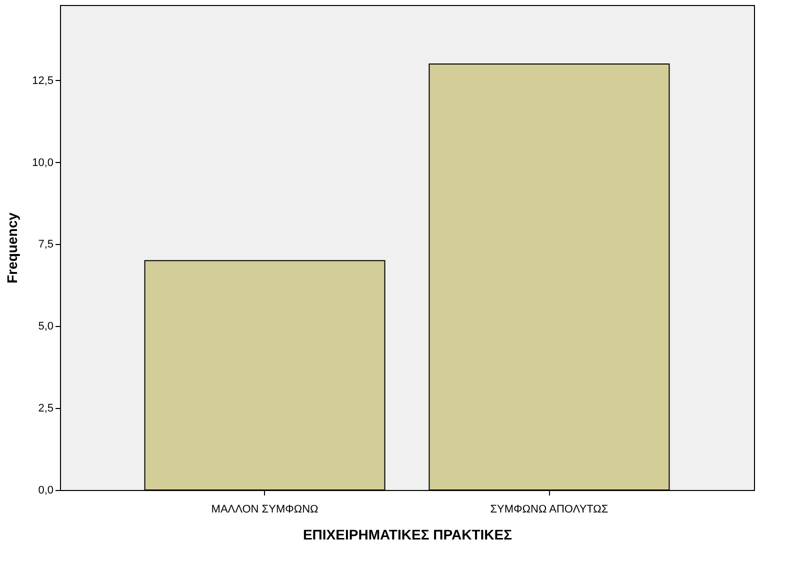 Image resolution: width=785 pixels, height=570 pixels. What do you see at coordinates (549, 510) in the screenshot?
I see `x-tick-label: ΣΥΜΦΩΝΩ ΑΠΟΛΥΤΩΣ` at bounding box center [549, 510].